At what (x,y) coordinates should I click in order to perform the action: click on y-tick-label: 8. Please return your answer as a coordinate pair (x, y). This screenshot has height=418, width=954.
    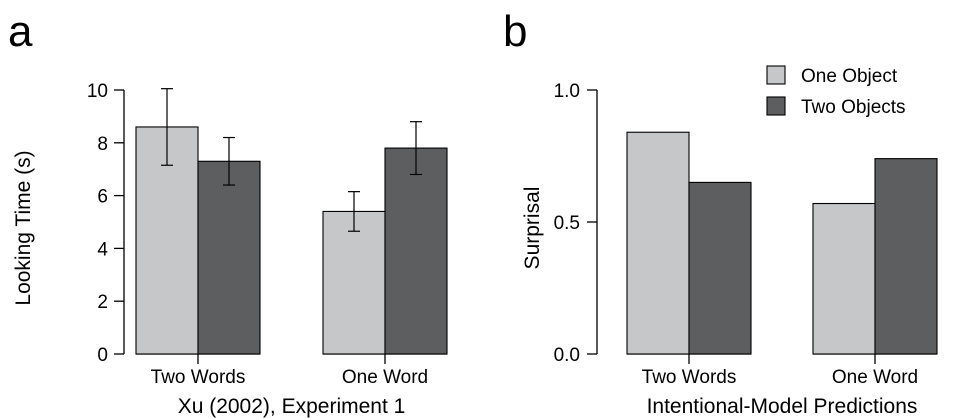
    Looking at the image, I should click on (102, 144).